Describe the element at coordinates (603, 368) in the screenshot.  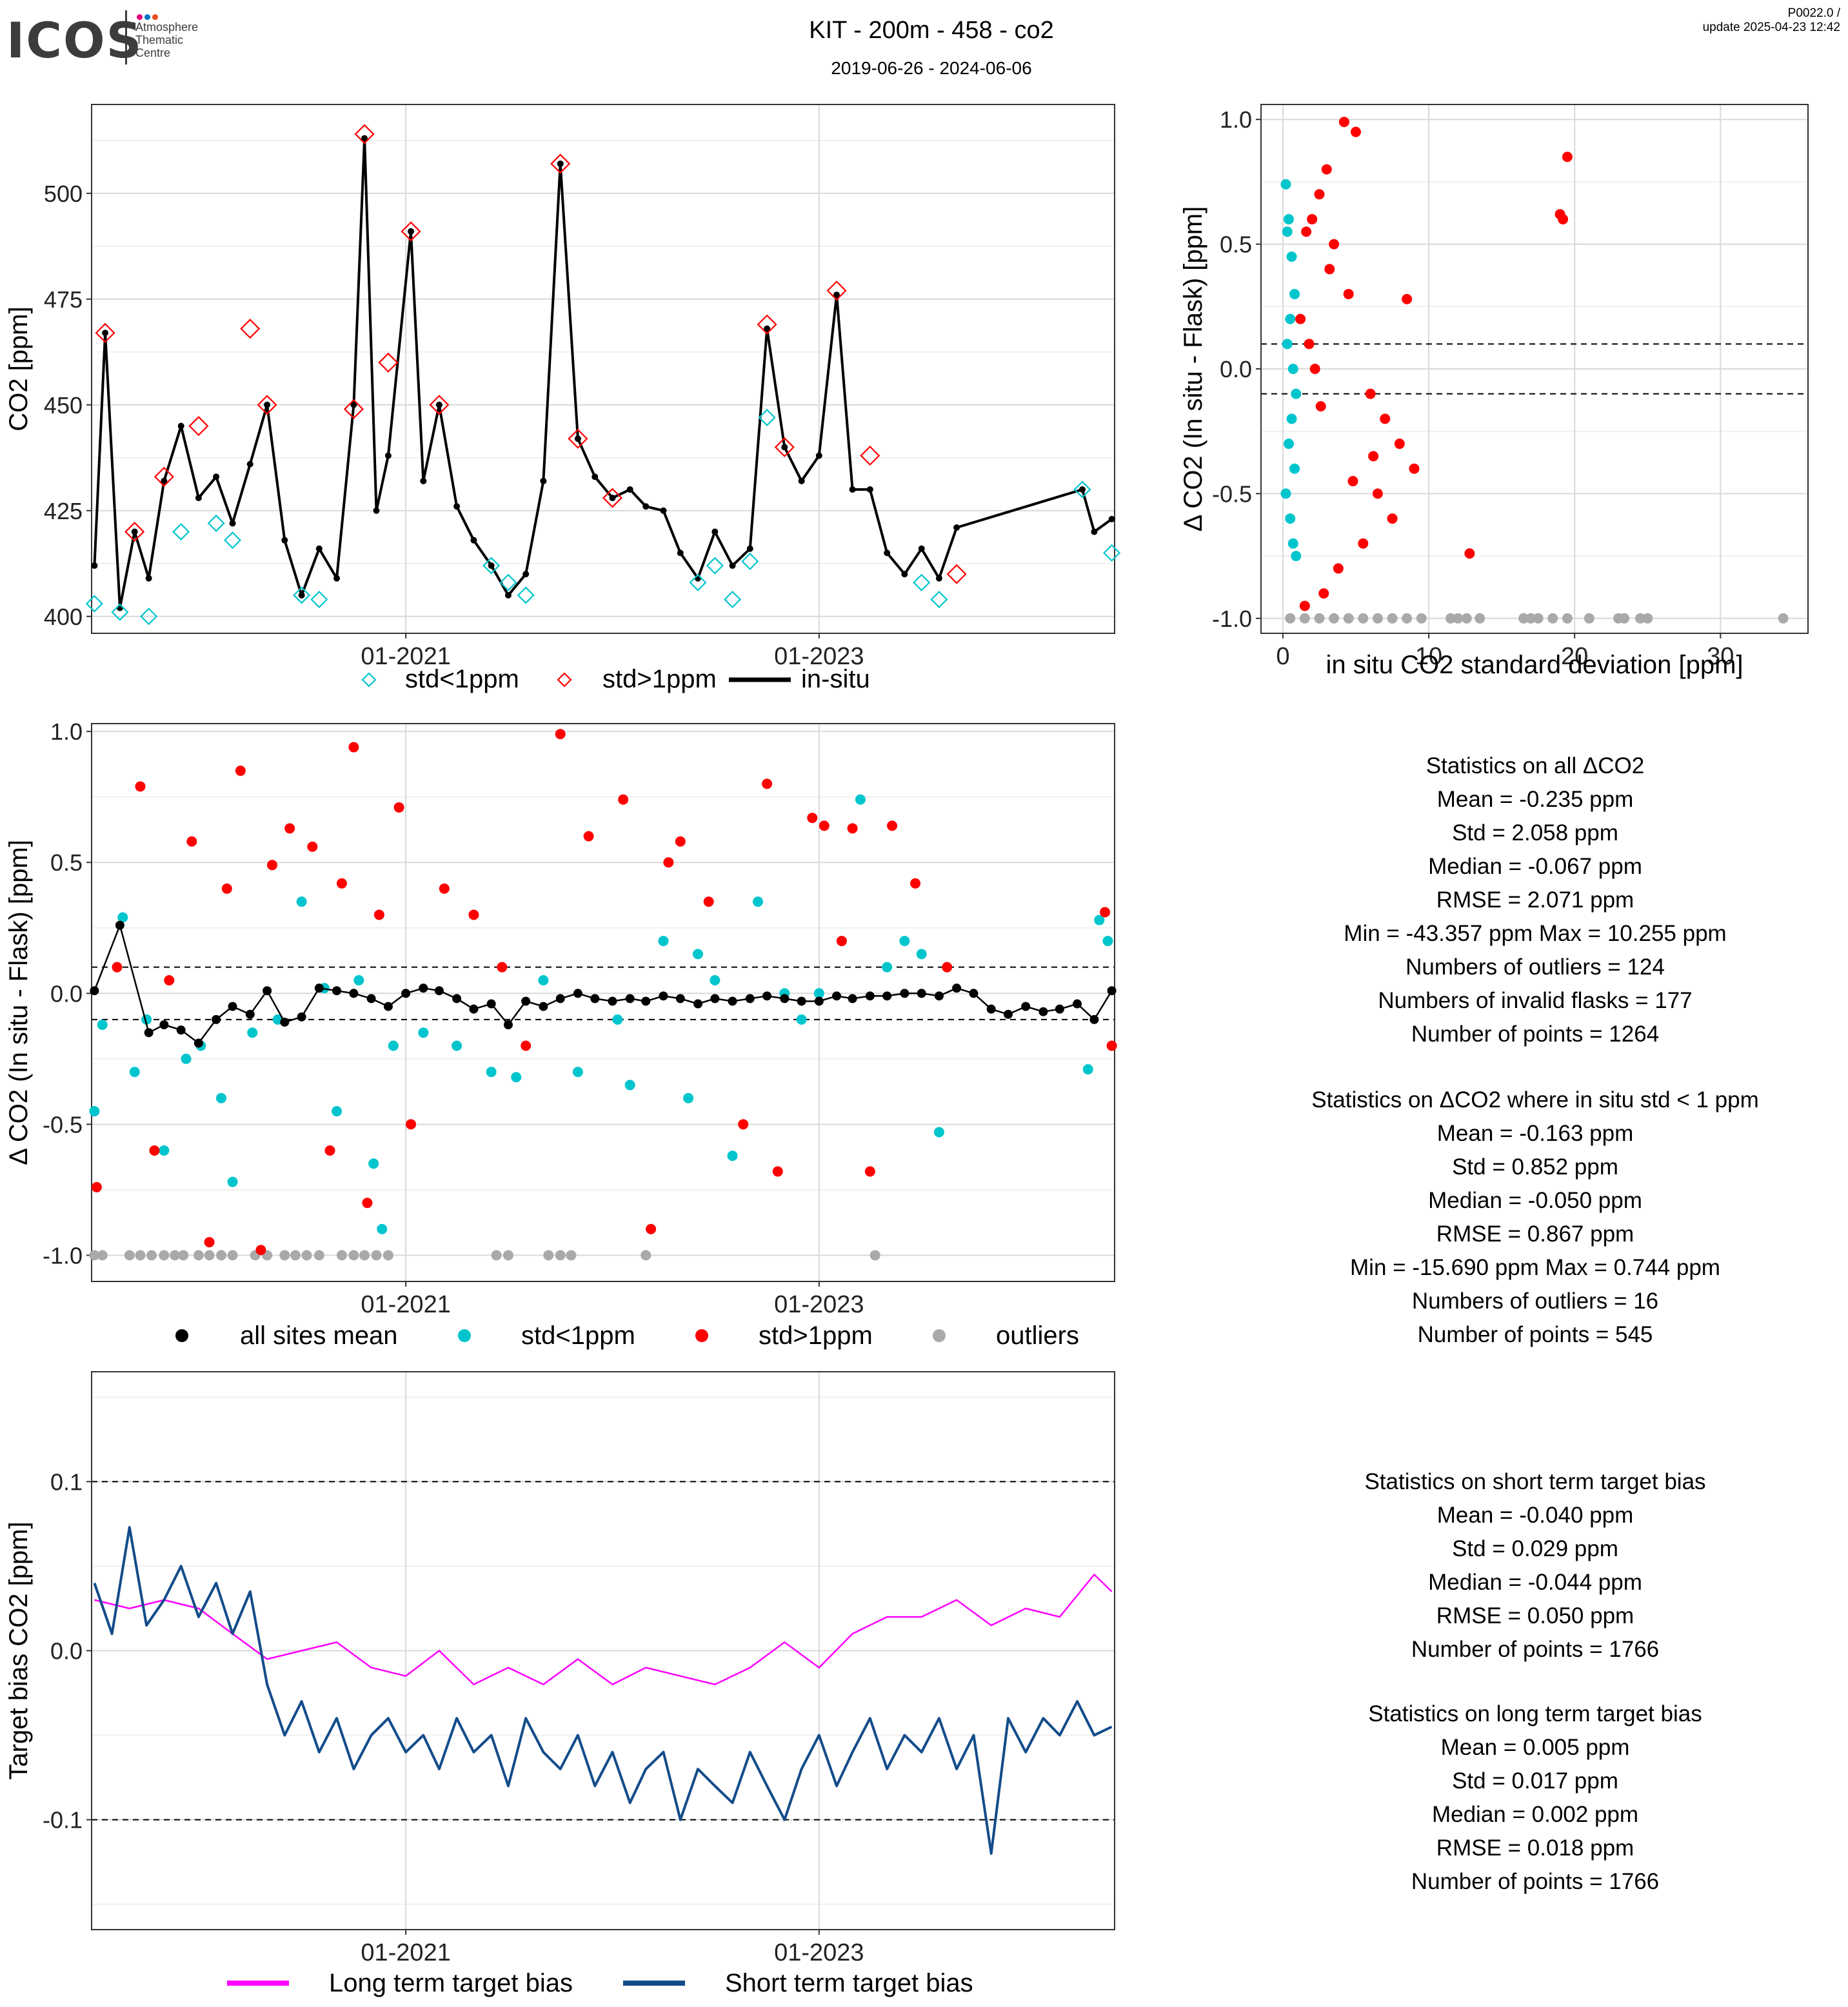
I see `plot-background` at that location.